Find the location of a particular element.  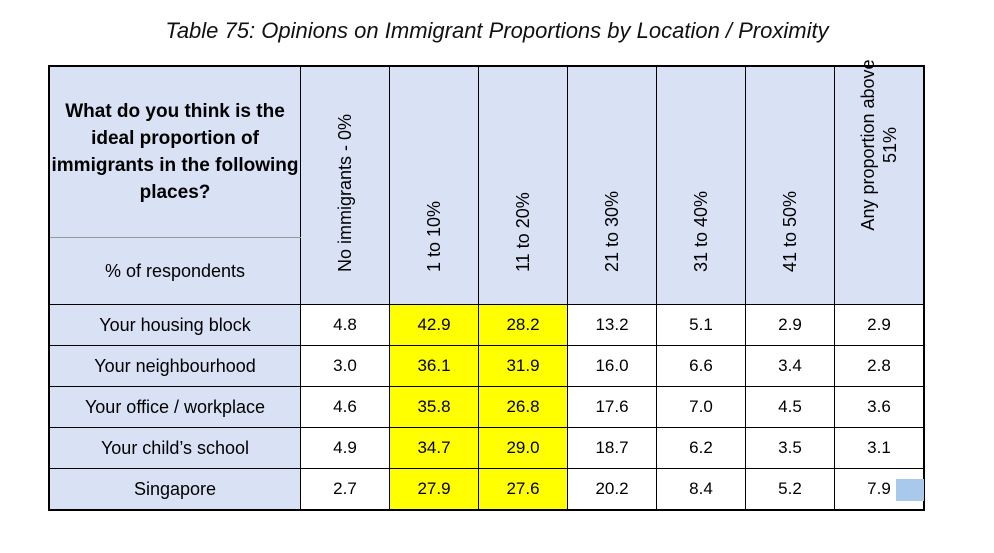

table-cell-highlighted: 31.9 is located at coordinates (523, 366).